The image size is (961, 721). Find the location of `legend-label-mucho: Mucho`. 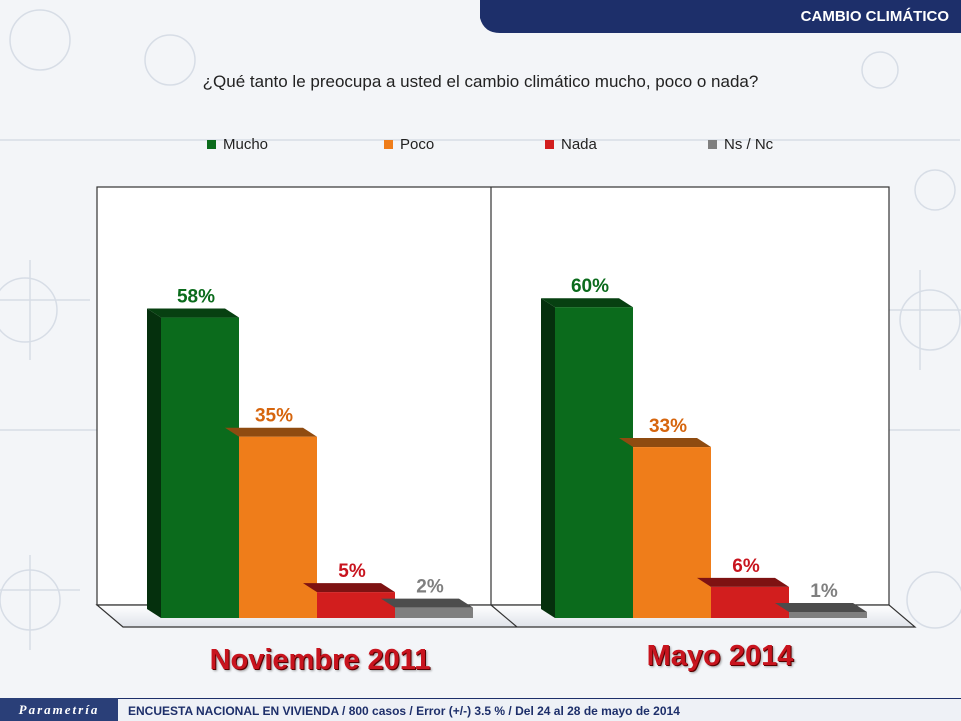

legend-label-mucho: Mucho is located at coordinates (246, 144).